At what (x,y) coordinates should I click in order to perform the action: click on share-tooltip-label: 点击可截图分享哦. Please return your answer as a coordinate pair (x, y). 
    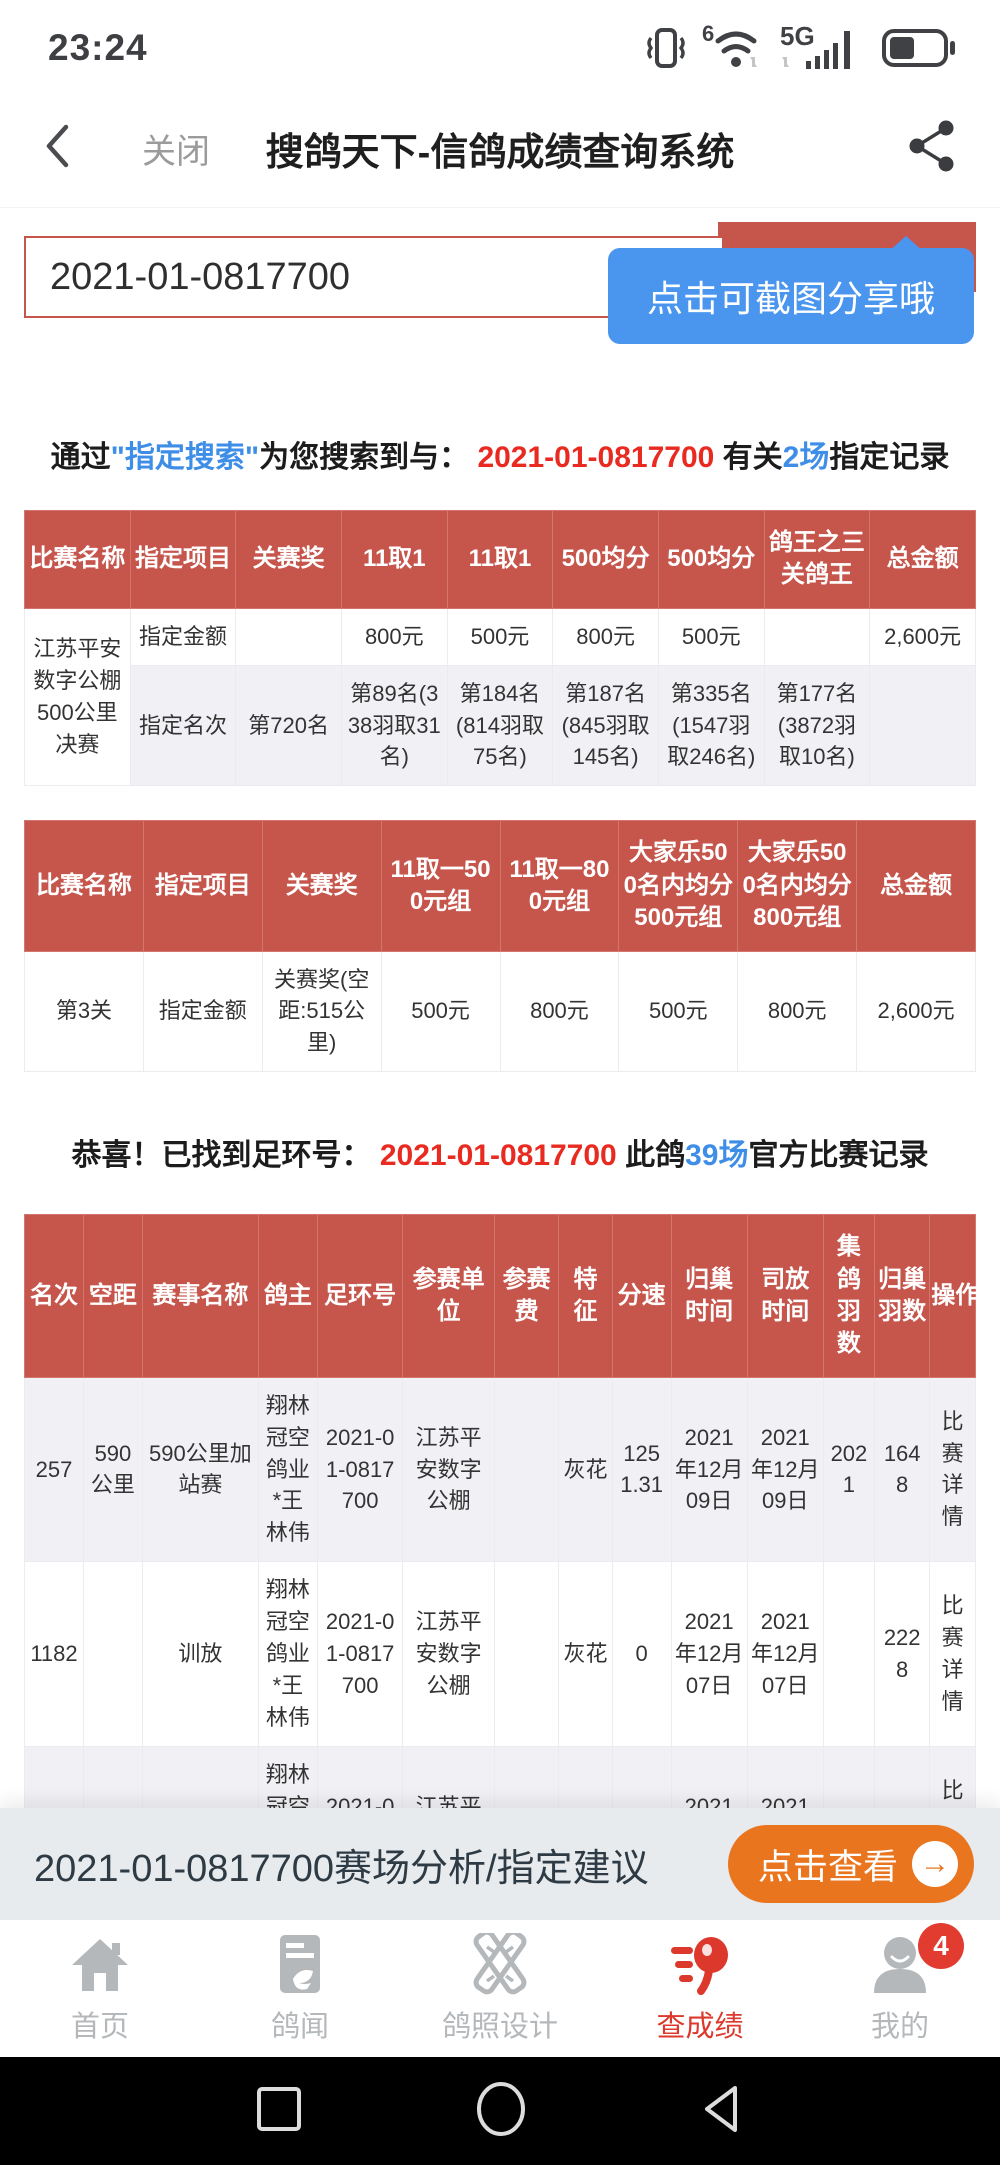
    Looking at the image, I should click on (790, 298).